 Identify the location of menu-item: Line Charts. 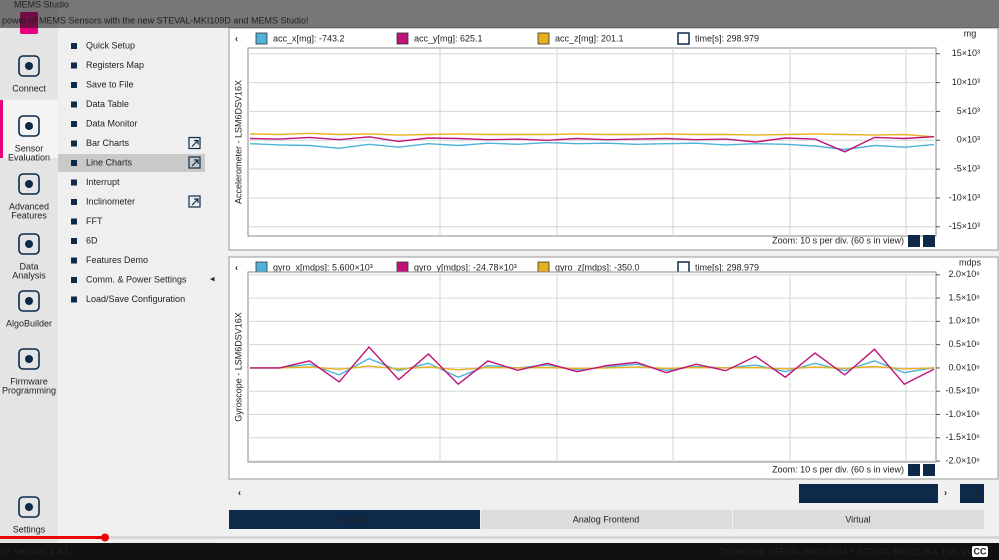
(109, 162).